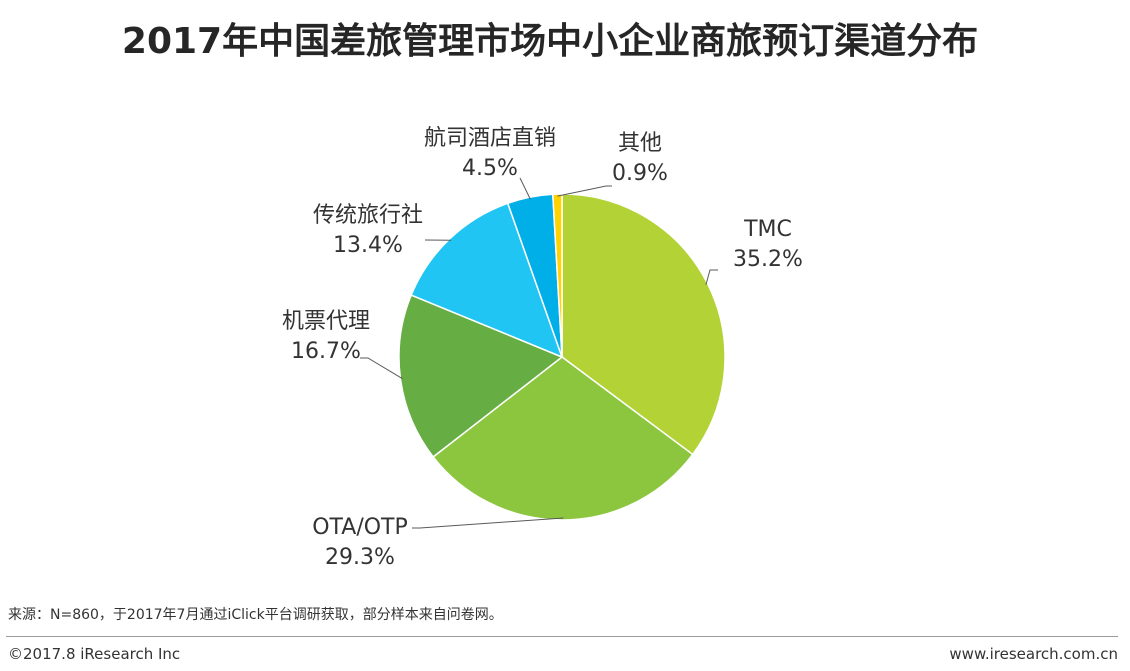  What do you see at coordinates (640, 143) in the screenshot?
I see `slice-label-5: 其他` at bounding box center [640, 143].